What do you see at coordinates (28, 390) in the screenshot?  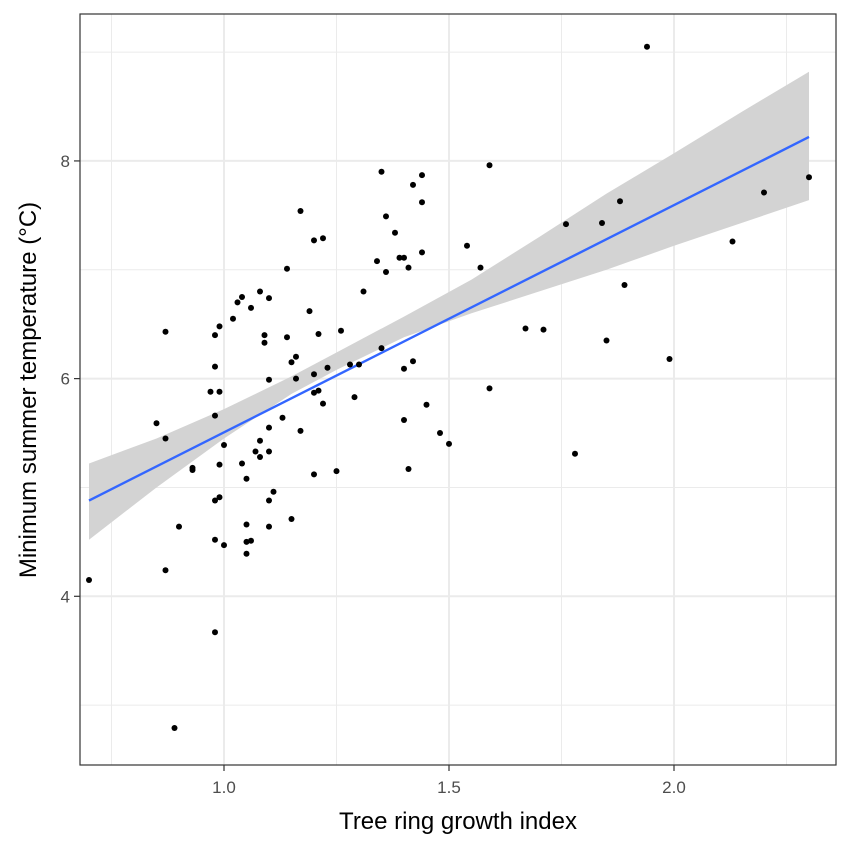 I see `y-axis-title: Minimum summer temperature (°C)` at bounding box center [28, 390].